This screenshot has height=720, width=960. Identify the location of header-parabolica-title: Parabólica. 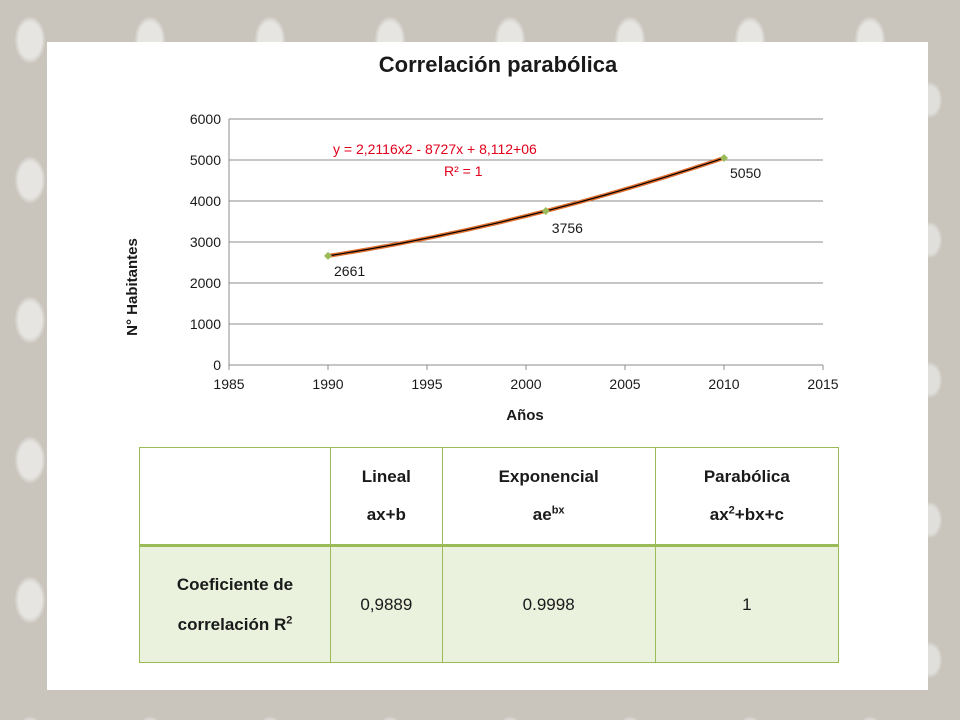
(746, 476).